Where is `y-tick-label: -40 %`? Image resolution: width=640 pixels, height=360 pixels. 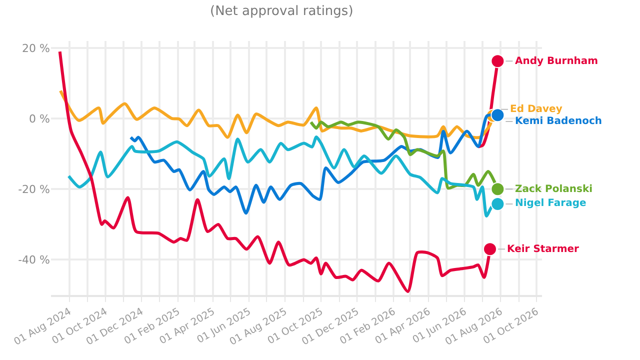 y-tick-label: -40 % is located at coordinates (34, 260).